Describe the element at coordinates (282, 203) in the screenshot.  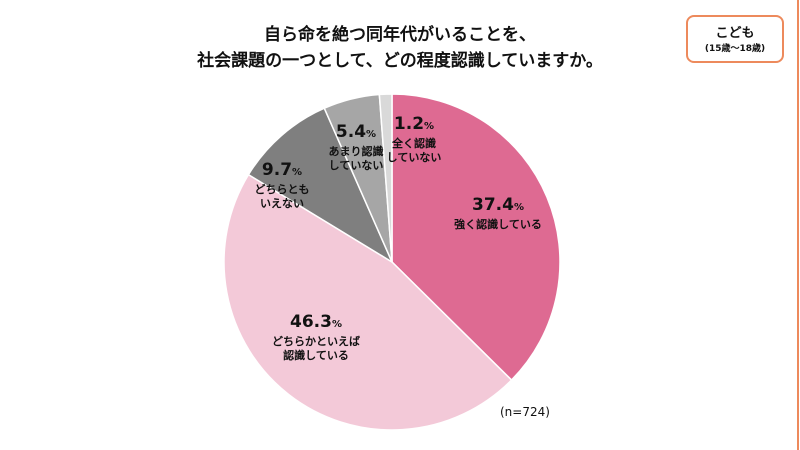
I see `slice-category: いえない` at that location.